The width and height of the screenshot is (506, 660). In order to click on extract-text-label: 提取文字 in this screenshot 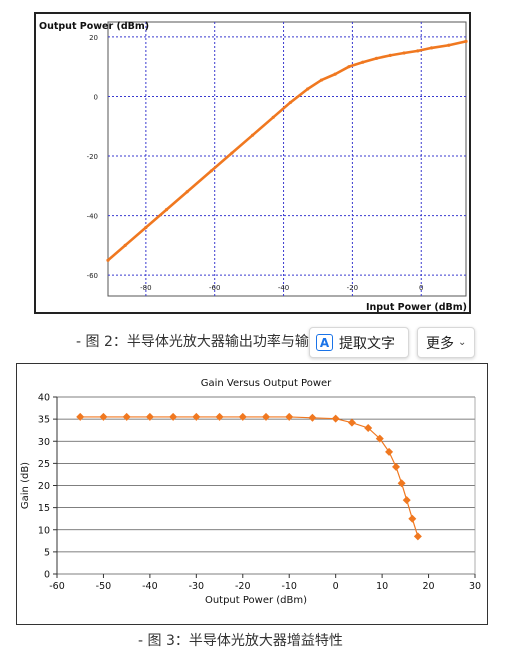, I will do `click(367, 343)`.